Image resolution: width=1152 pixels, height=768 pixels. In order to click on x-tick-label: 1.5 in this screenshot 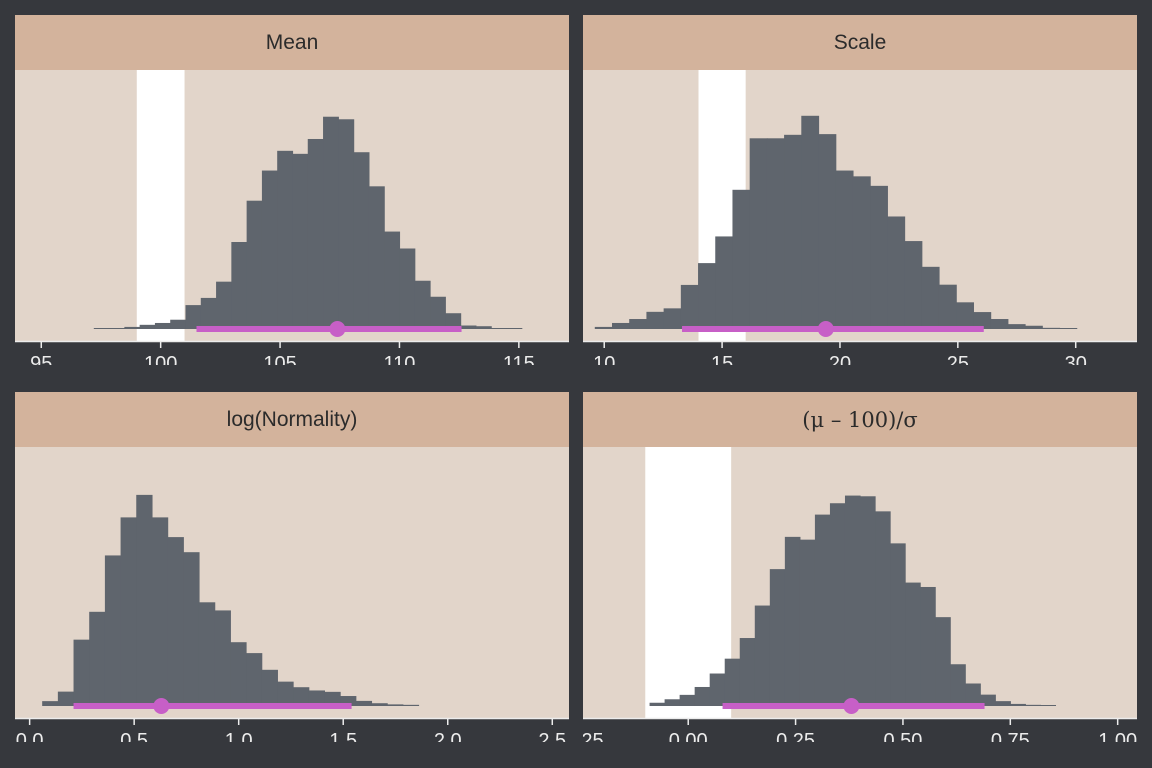, I will do `click(343, 736)`.